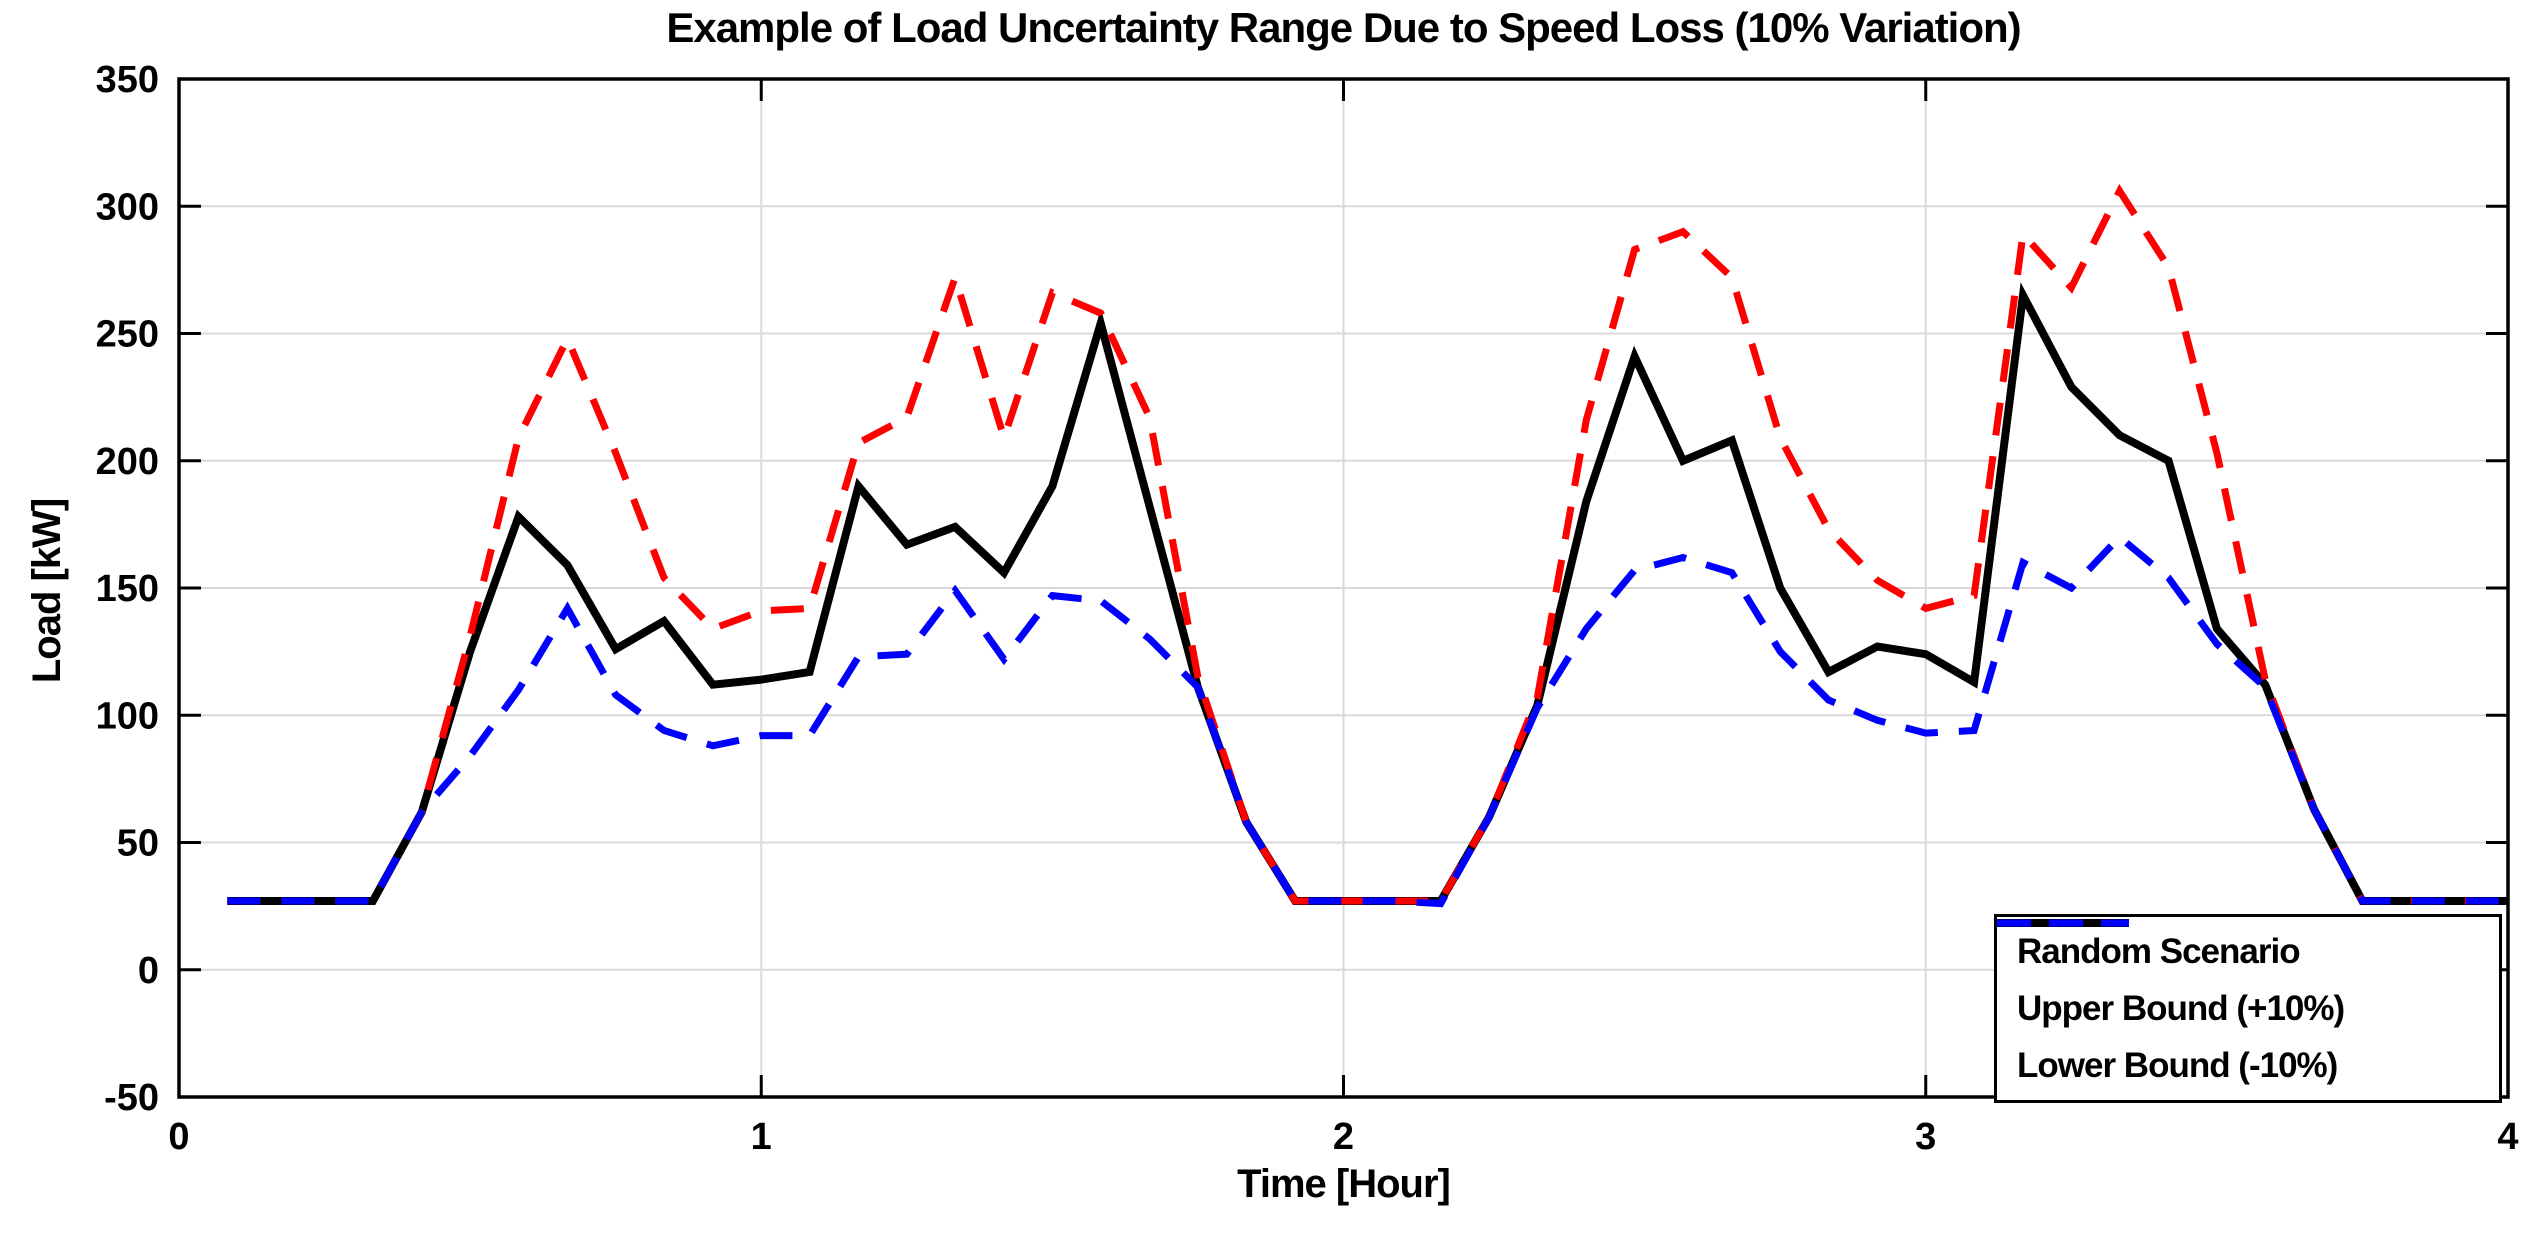 The image size is (2538, 1240). I want to click on legend-item: Upper Bound (+10%), so click(2248, 977).